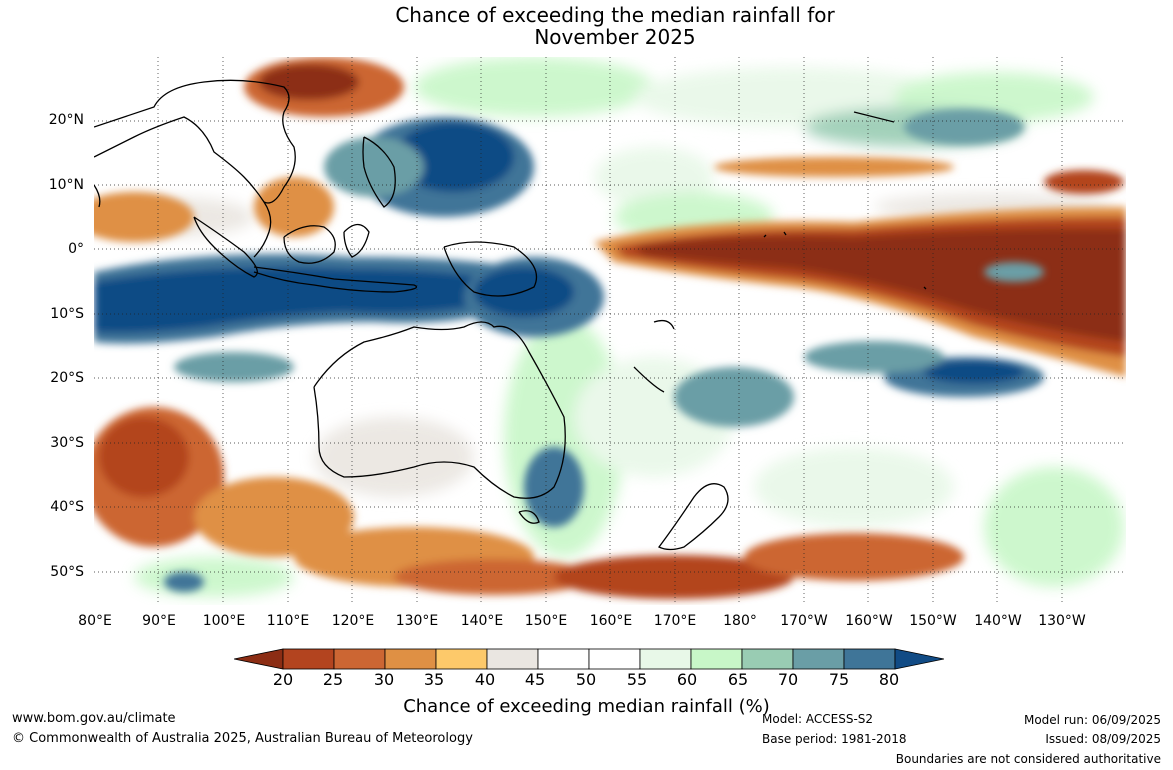 This screenshot has width=1173, height=770. Describe the element at coordinates (919, 659) in the screenshot. I see `colorbar-extension-high` at that location.